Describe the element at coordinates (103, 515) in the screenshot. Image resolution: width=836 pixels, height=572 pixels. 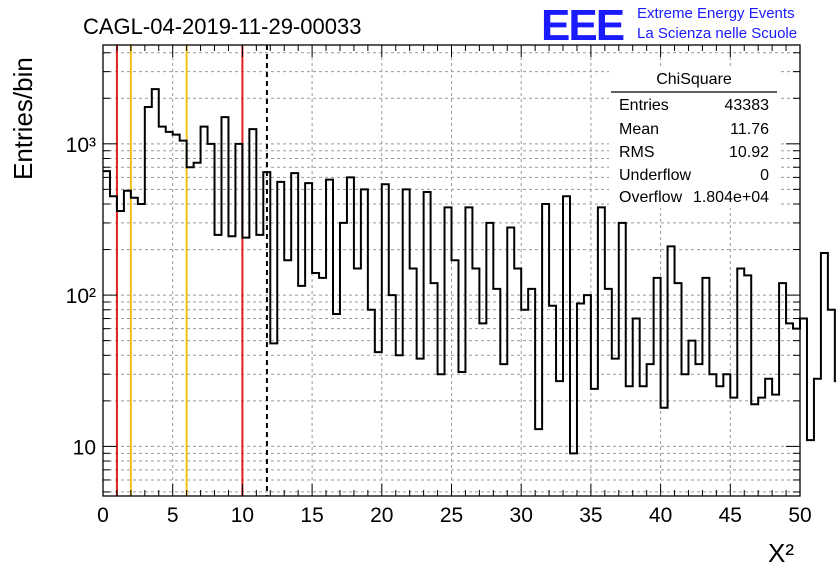
I see `x-tick-label: 0` at that location.